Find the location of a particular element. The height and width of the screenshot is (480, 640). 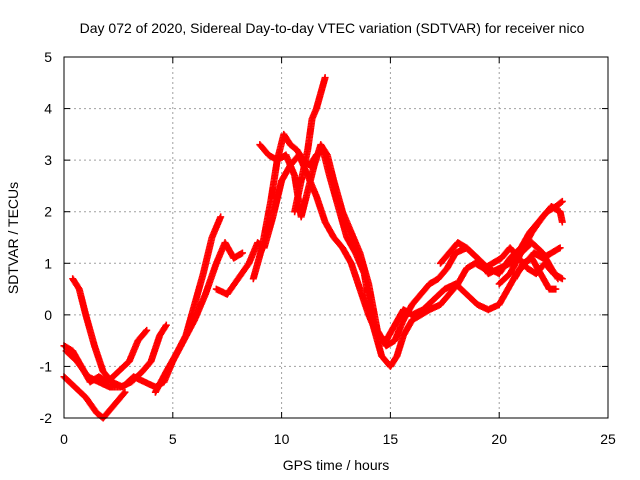

y-tick-label: 0 is located at coordinates (48, 315).